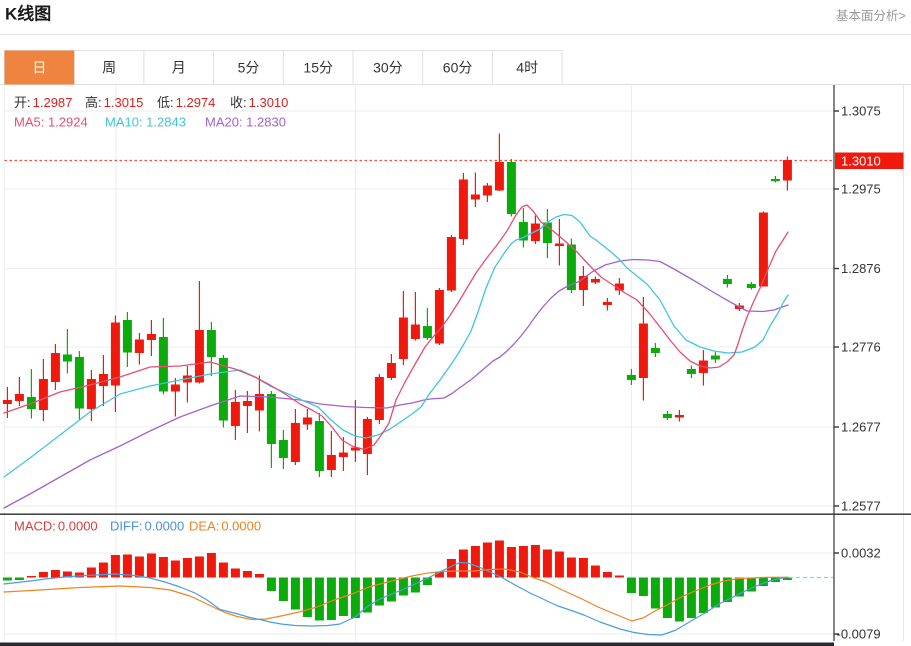  Describe the element at coordinates (179, 68) in the screenshot. I see `svg-text: 月` at that location.